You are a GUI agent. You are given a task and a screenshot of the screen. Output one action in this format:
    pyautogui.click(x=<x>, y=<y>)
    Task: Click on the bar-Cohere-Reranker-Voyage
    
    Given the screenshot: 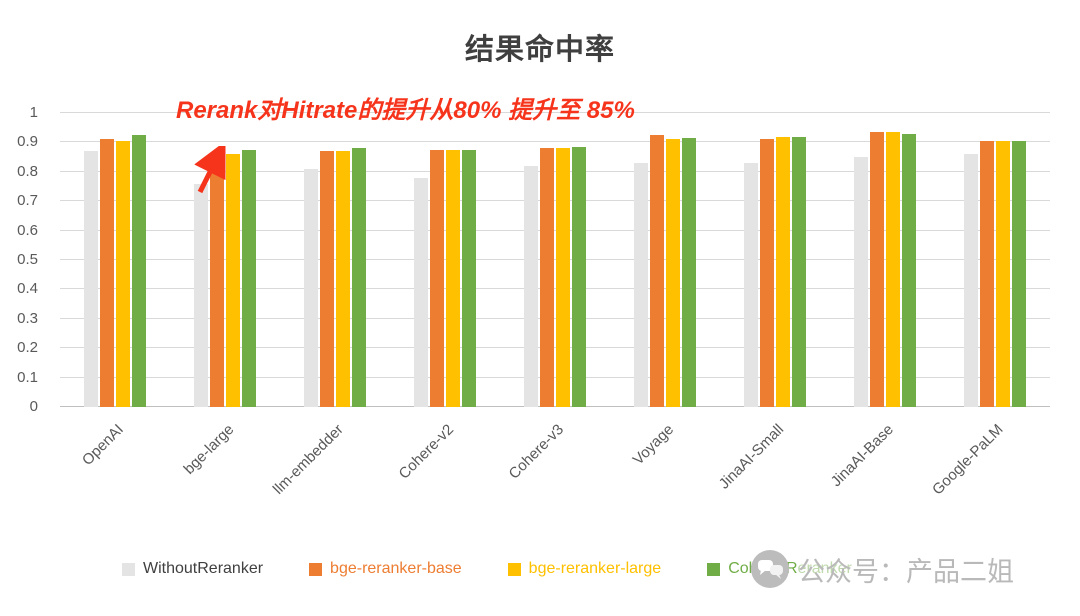 What is the action you would take?
    pyautogui.click(x=689, y=272)
    